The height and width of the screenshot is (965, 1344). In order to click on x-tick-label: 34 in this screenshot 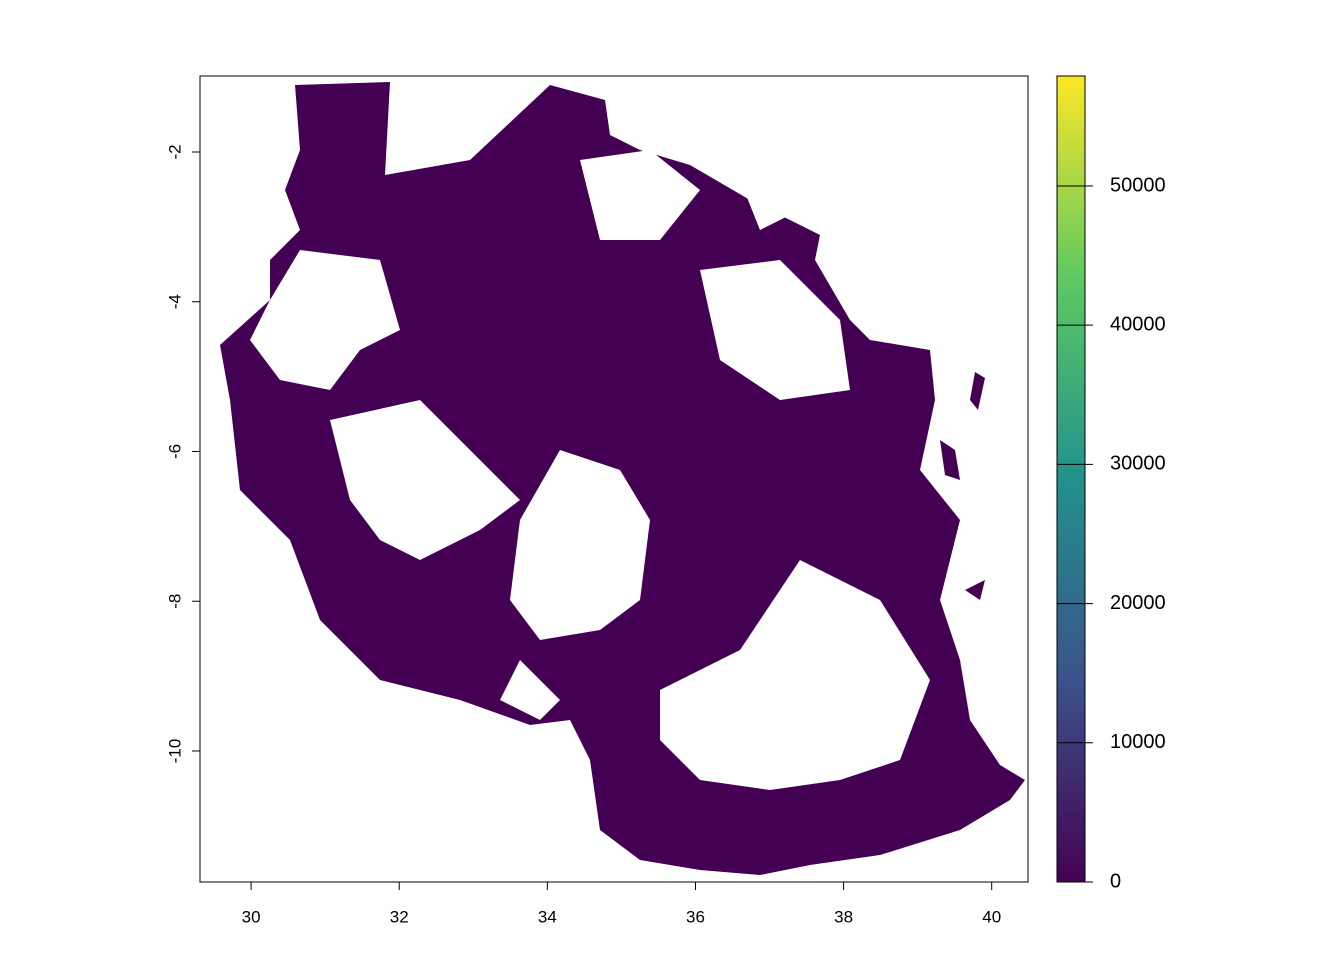, I will do `click(547, 916)`.